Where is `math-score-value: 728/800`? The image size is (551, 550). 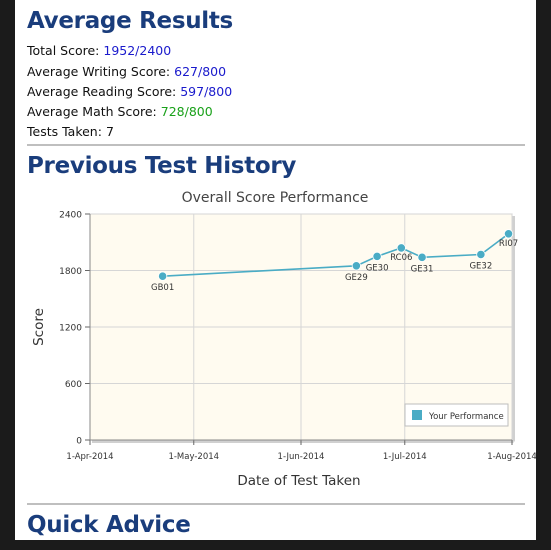
math-score-value: 728/800 is located at coordinates (186, 111).